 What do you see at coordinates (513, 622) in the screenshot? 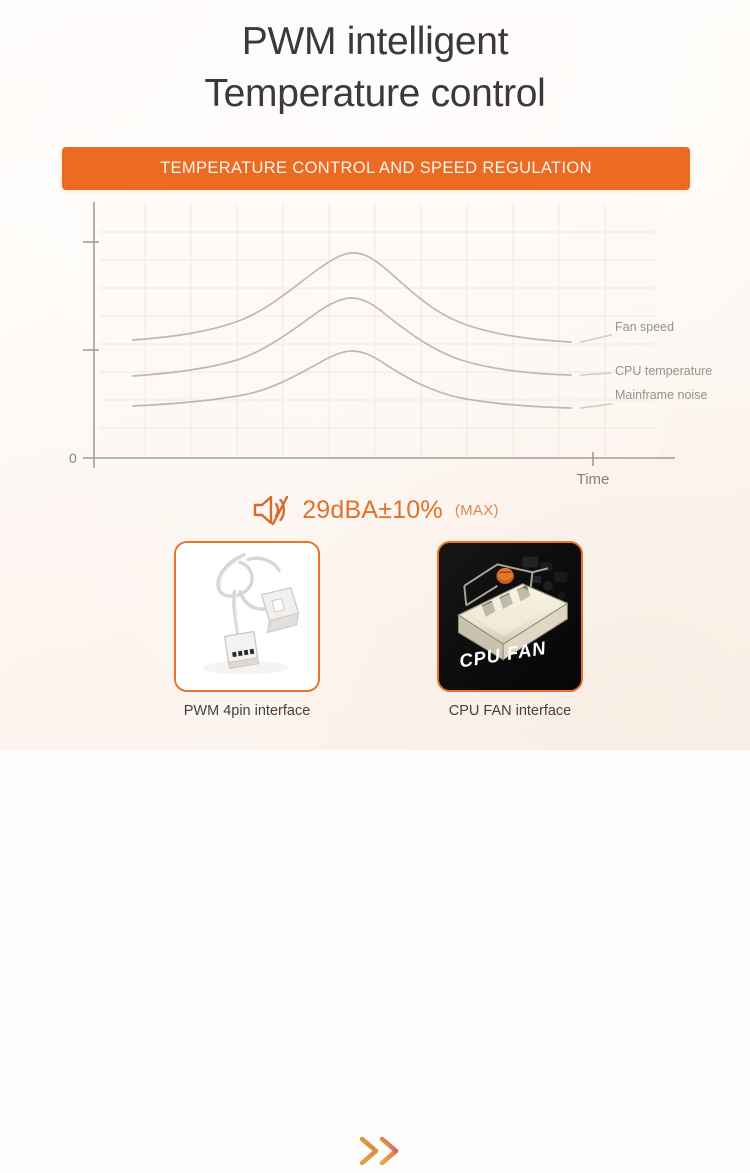
I see `fan-header-connector` at bounding box center [513, 622].